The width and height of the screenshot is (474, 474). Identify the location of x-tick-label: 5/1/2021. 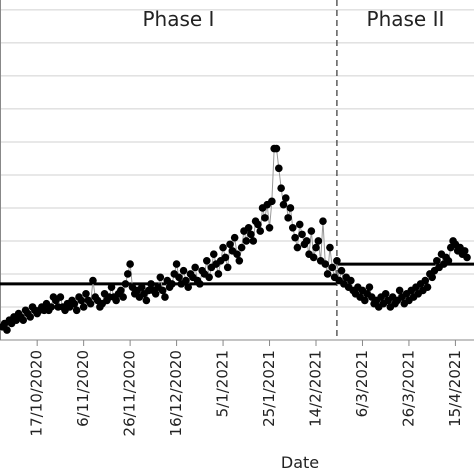
(223, 383).